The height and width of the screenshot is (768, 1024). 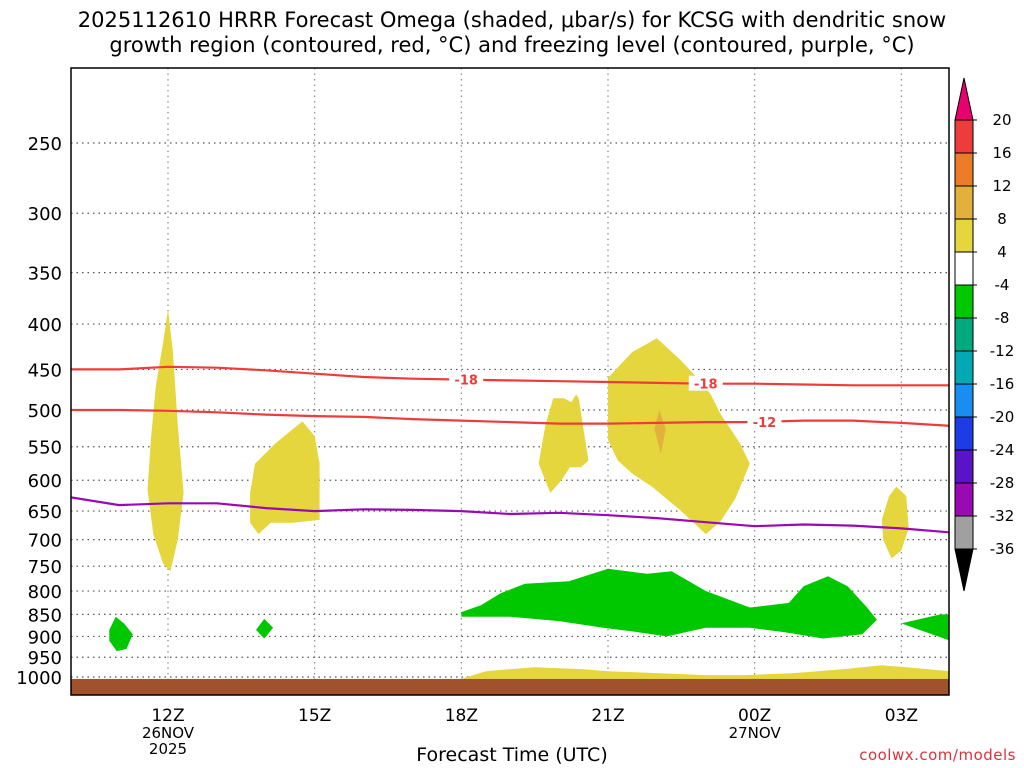 I want to click on colorbar: 20 16 12 8 4 -4 -8 -12 -16 -20 -24 -28 -32 -36, so click(x=984, y=334).